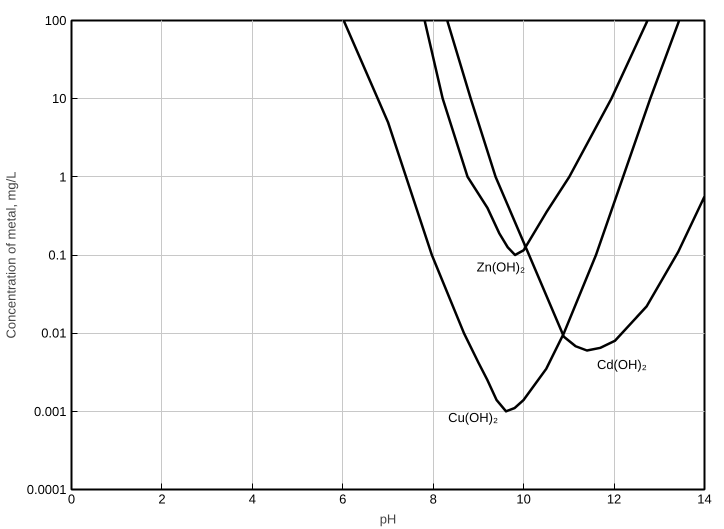 The image size is (724, 529). I want to click on x-tick-label: 8, so click(433, 499).